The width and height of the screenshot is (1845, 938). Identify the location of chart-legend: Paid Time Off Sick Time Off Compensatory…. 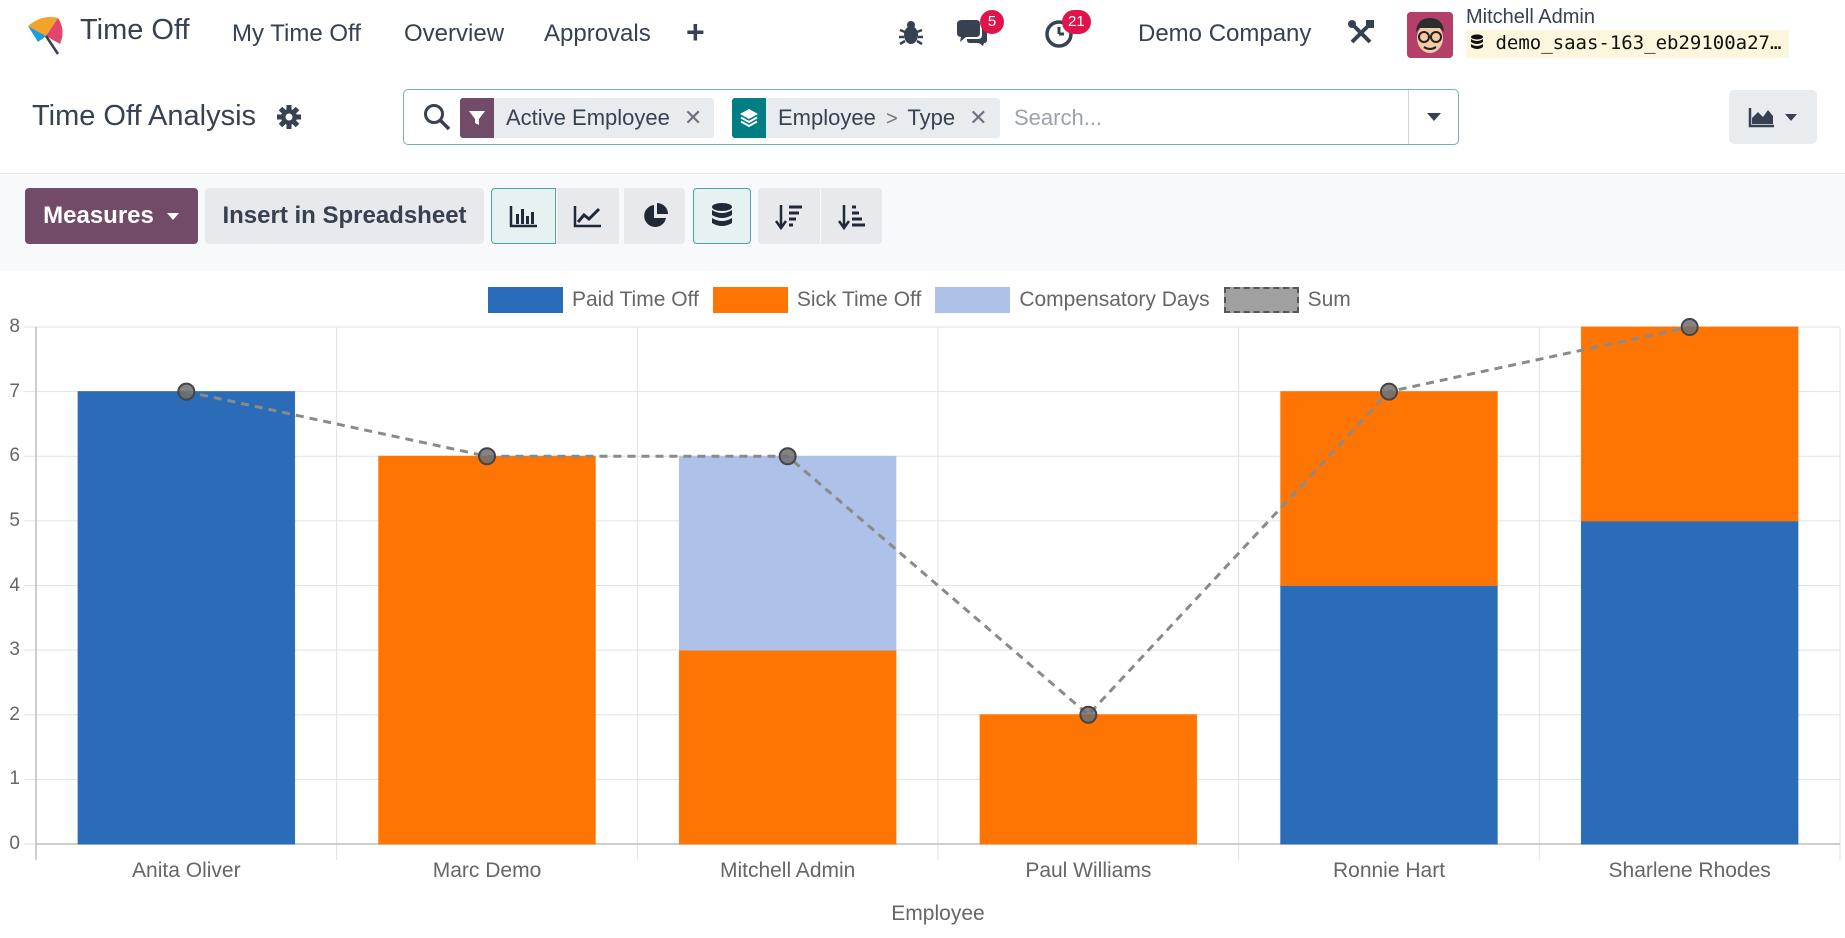
(926, 300).